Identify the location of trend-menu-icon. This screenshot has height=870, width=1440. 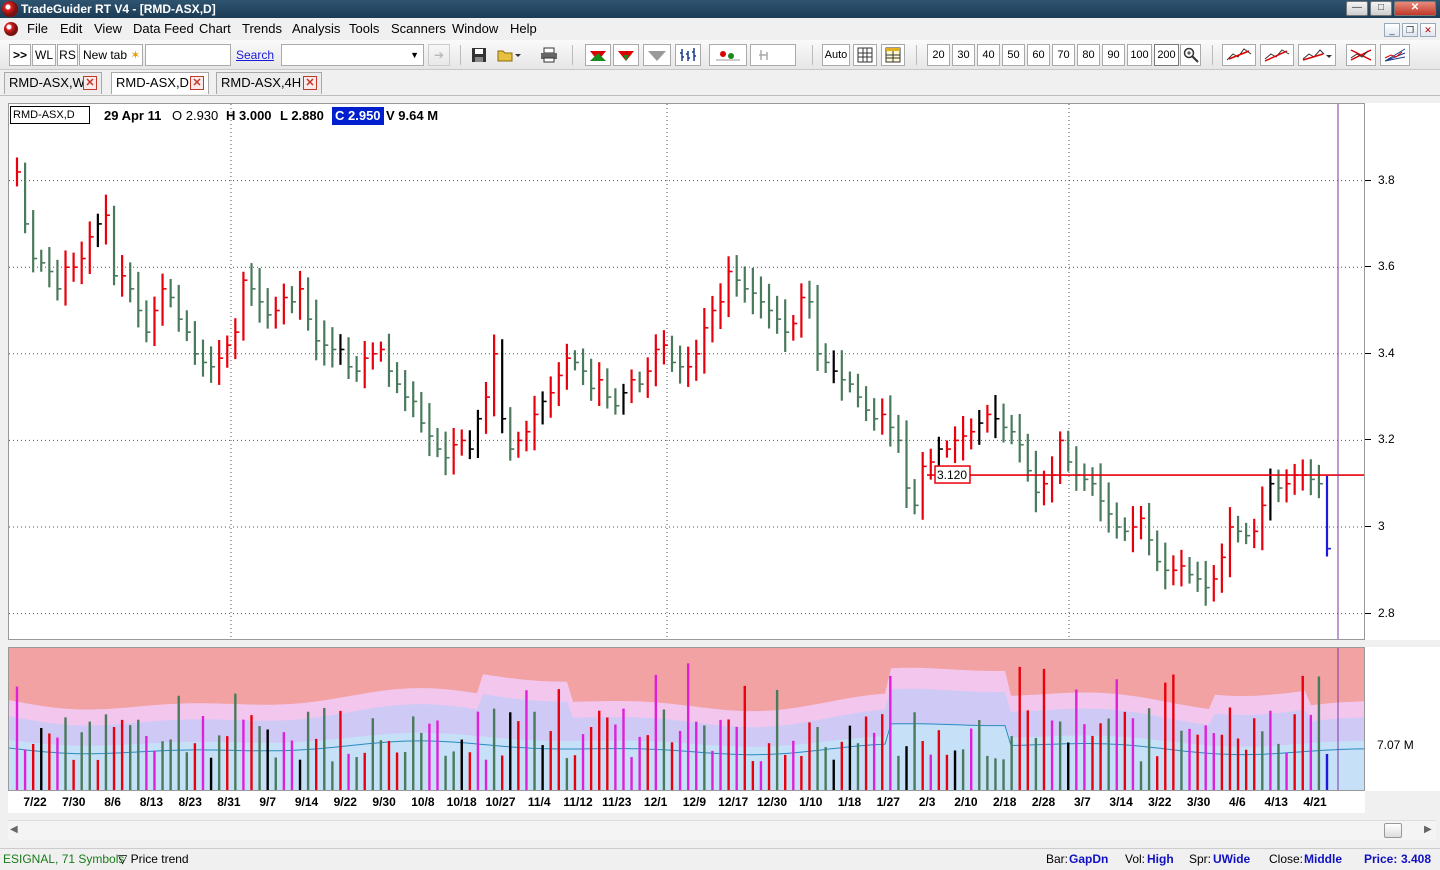
(1317, 55).